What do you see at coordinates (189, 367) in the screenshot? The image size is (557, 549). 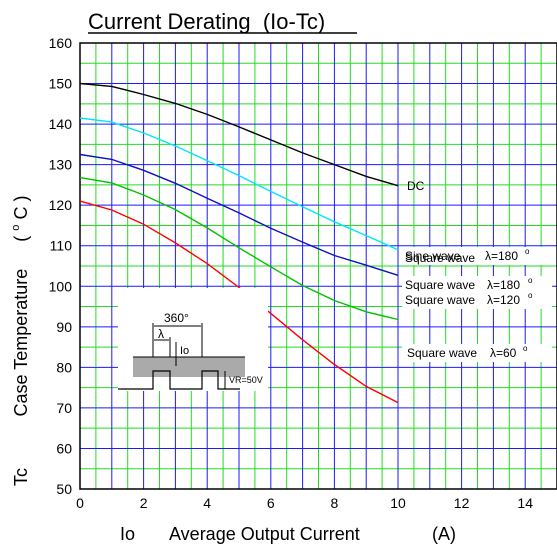 I see `inset-conduction-band` at bounding box center [189, 367].